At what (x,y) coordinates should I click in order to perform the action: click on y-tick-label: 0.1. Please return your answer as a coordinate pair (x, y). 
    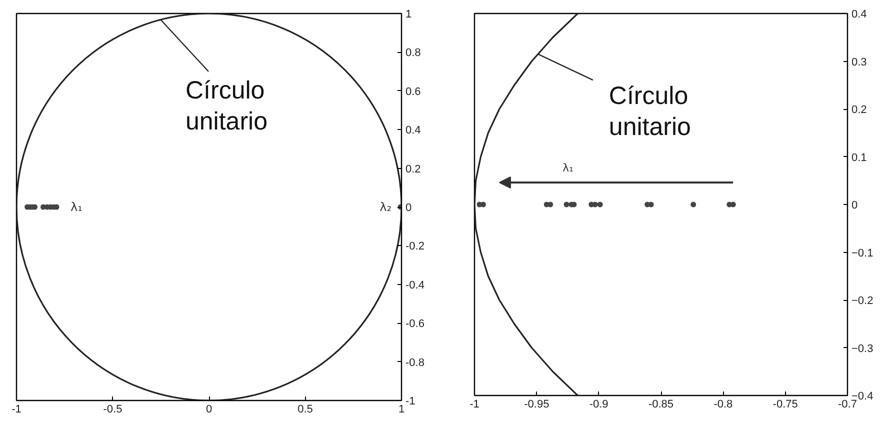
    Looking at the image, I should click on (859, 158).